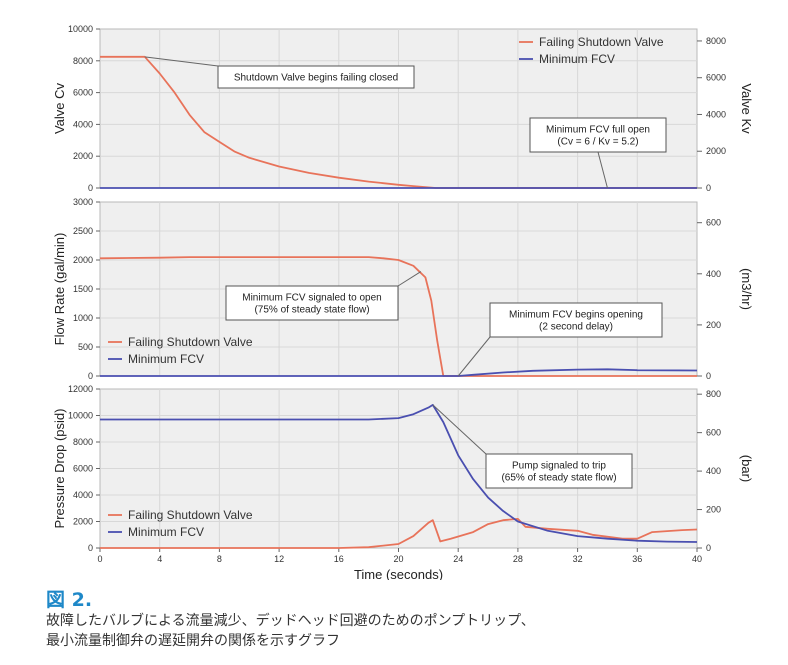 The height and width of the screenshot is (665, 788). What do you see at coordinates (518, 559) in the screenshot?
I see `x-tick-label: 28` at bounding box center [518, 559].